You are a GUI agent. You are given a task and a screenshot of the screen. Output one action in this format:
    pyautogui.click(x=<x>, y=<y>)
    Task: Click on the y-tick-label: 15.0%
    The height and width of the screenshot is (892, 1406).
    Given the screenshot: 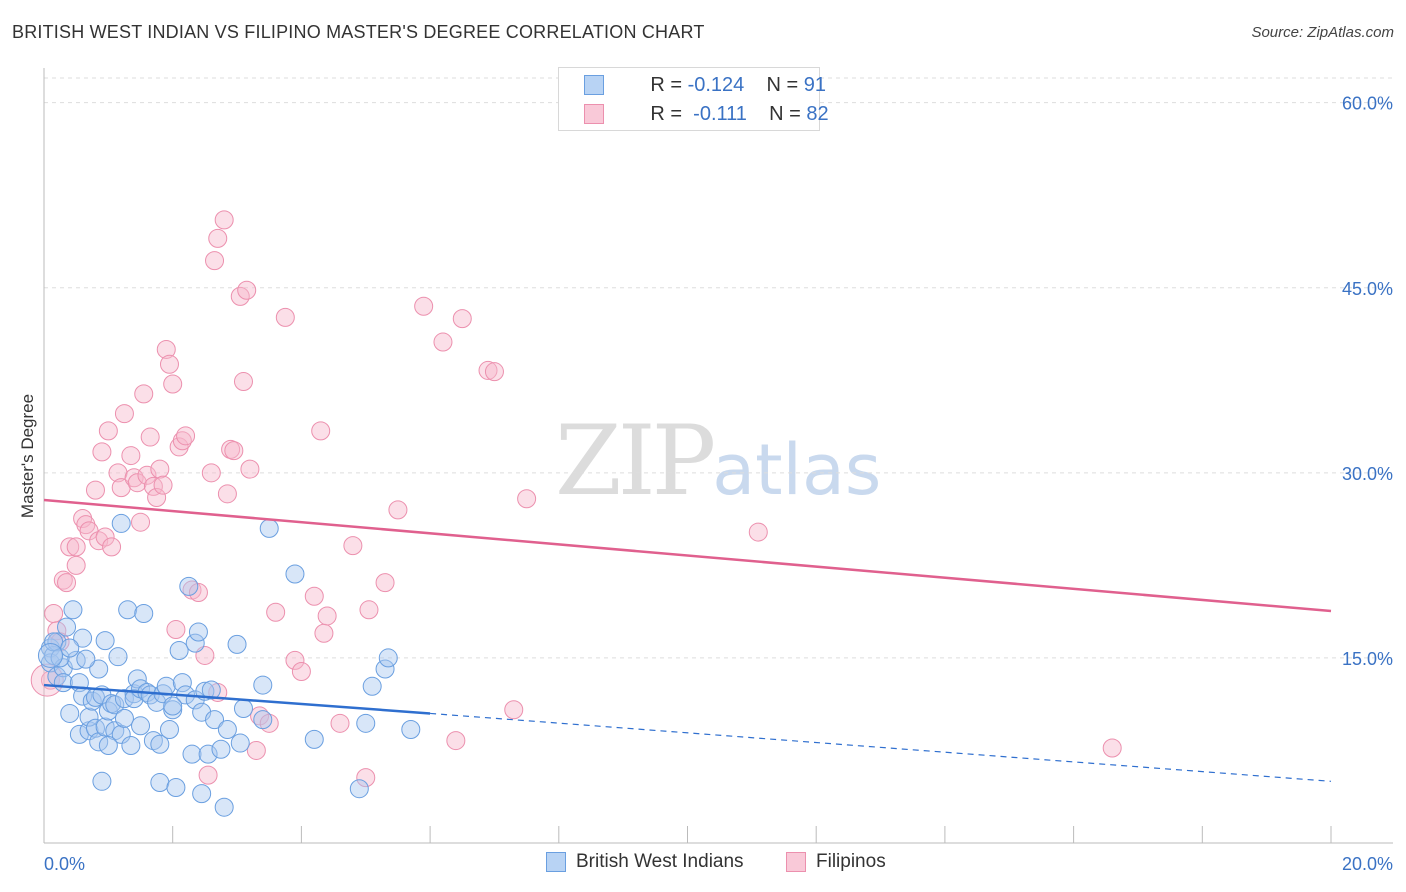 What is the action you would take?
    pyautogui.click(x=1367, y=659)
    